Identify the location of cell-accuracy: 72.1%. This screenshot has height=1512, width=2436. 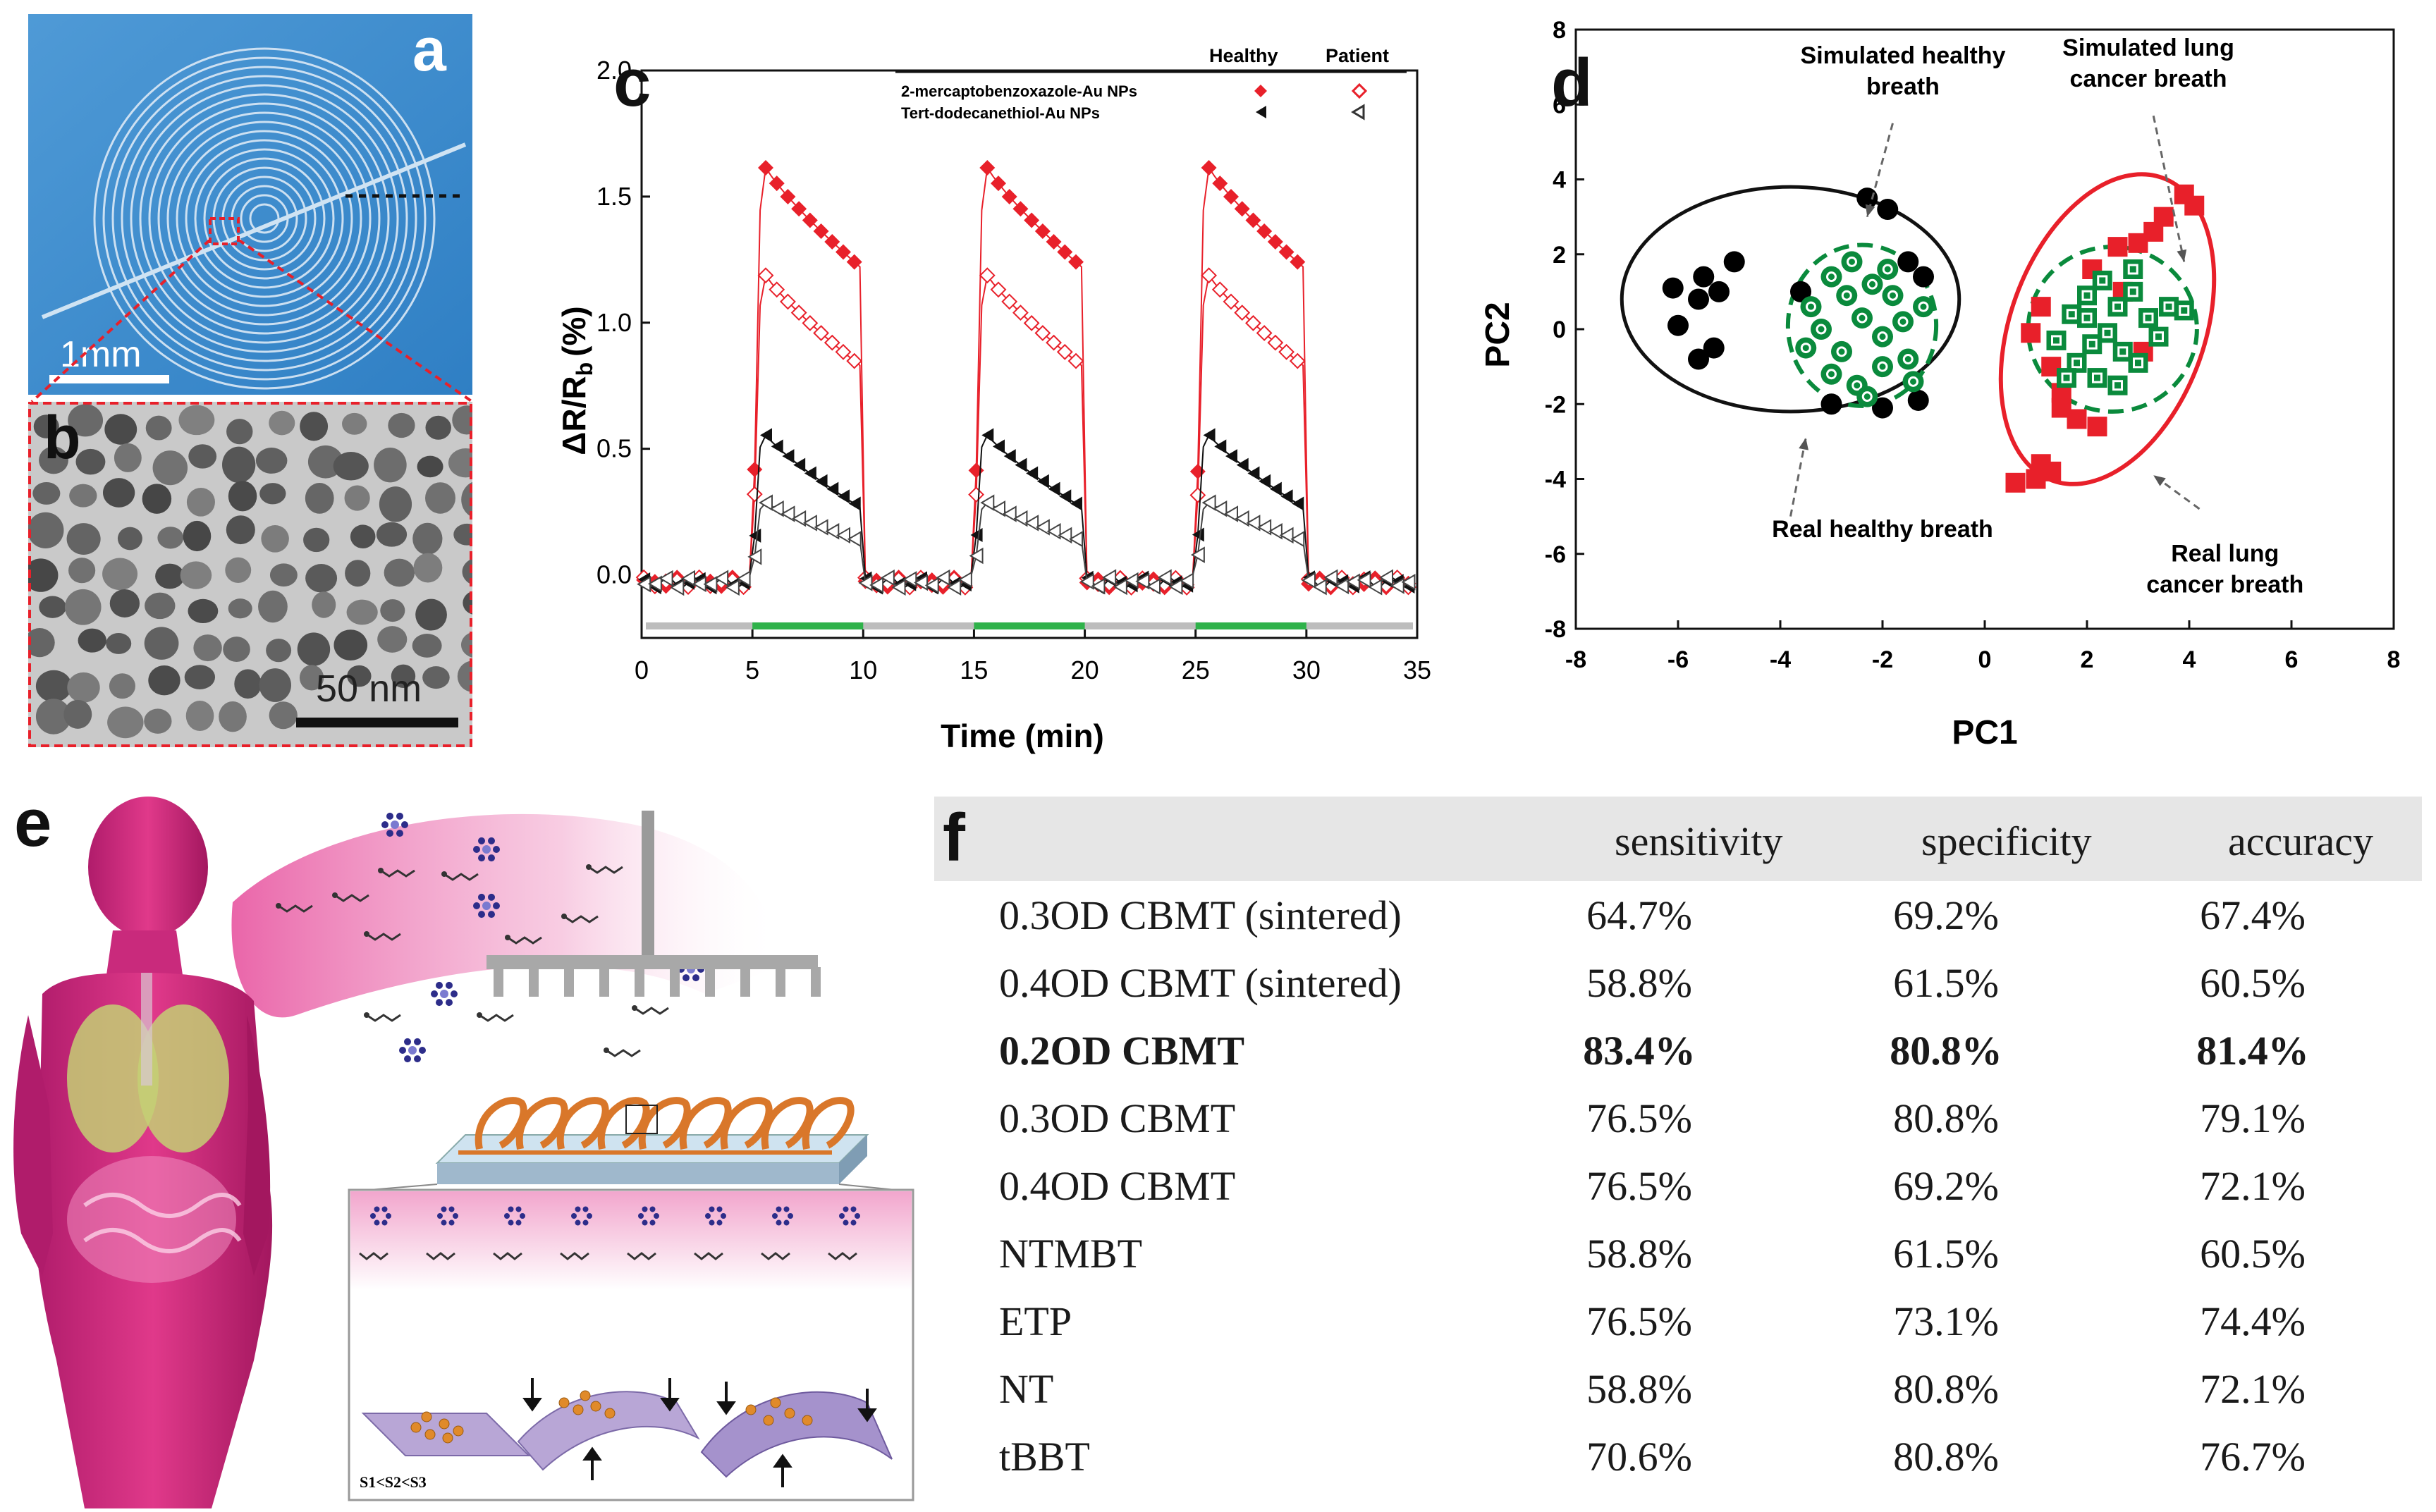
(2253, 1389).